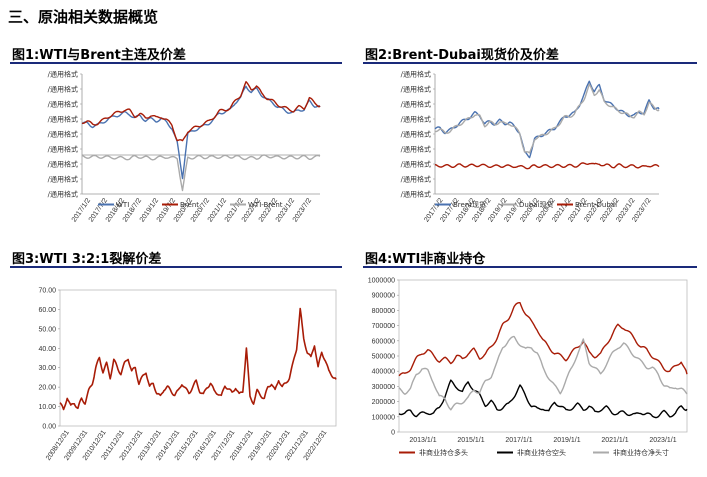 The width and height of the screenshot is (707, 477). I want to click on fig4-title-rule, so click(530, 267).